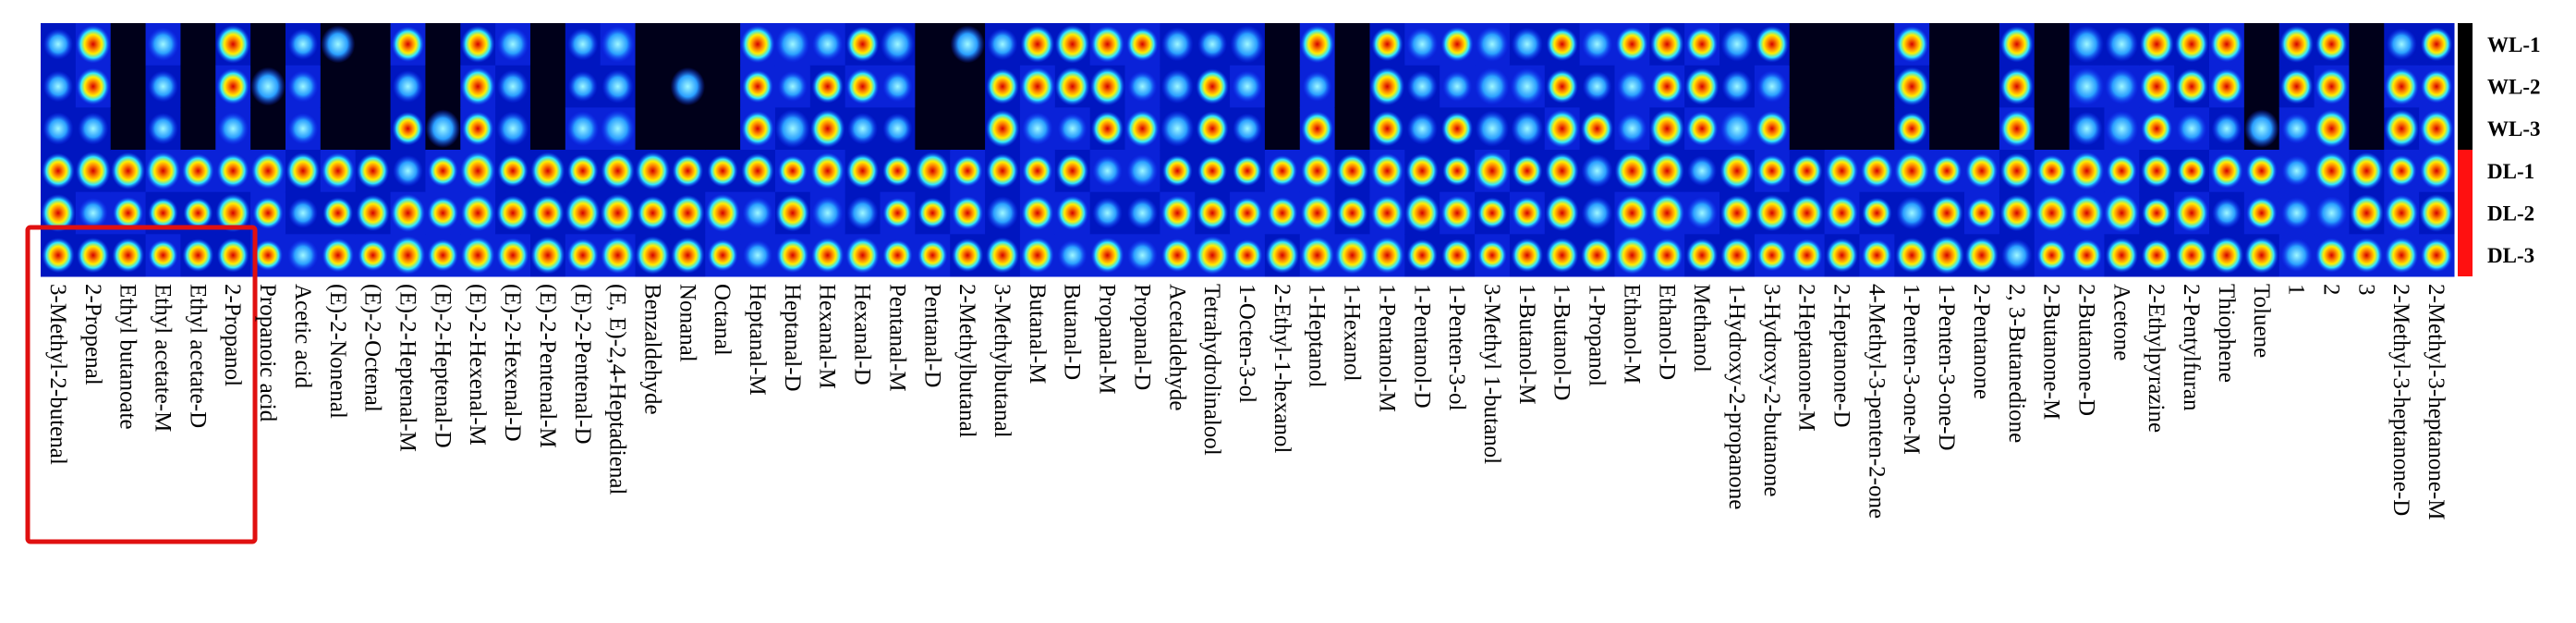  I want to click on column-label: 1-Penten-3-ol, so click(1456, 347).